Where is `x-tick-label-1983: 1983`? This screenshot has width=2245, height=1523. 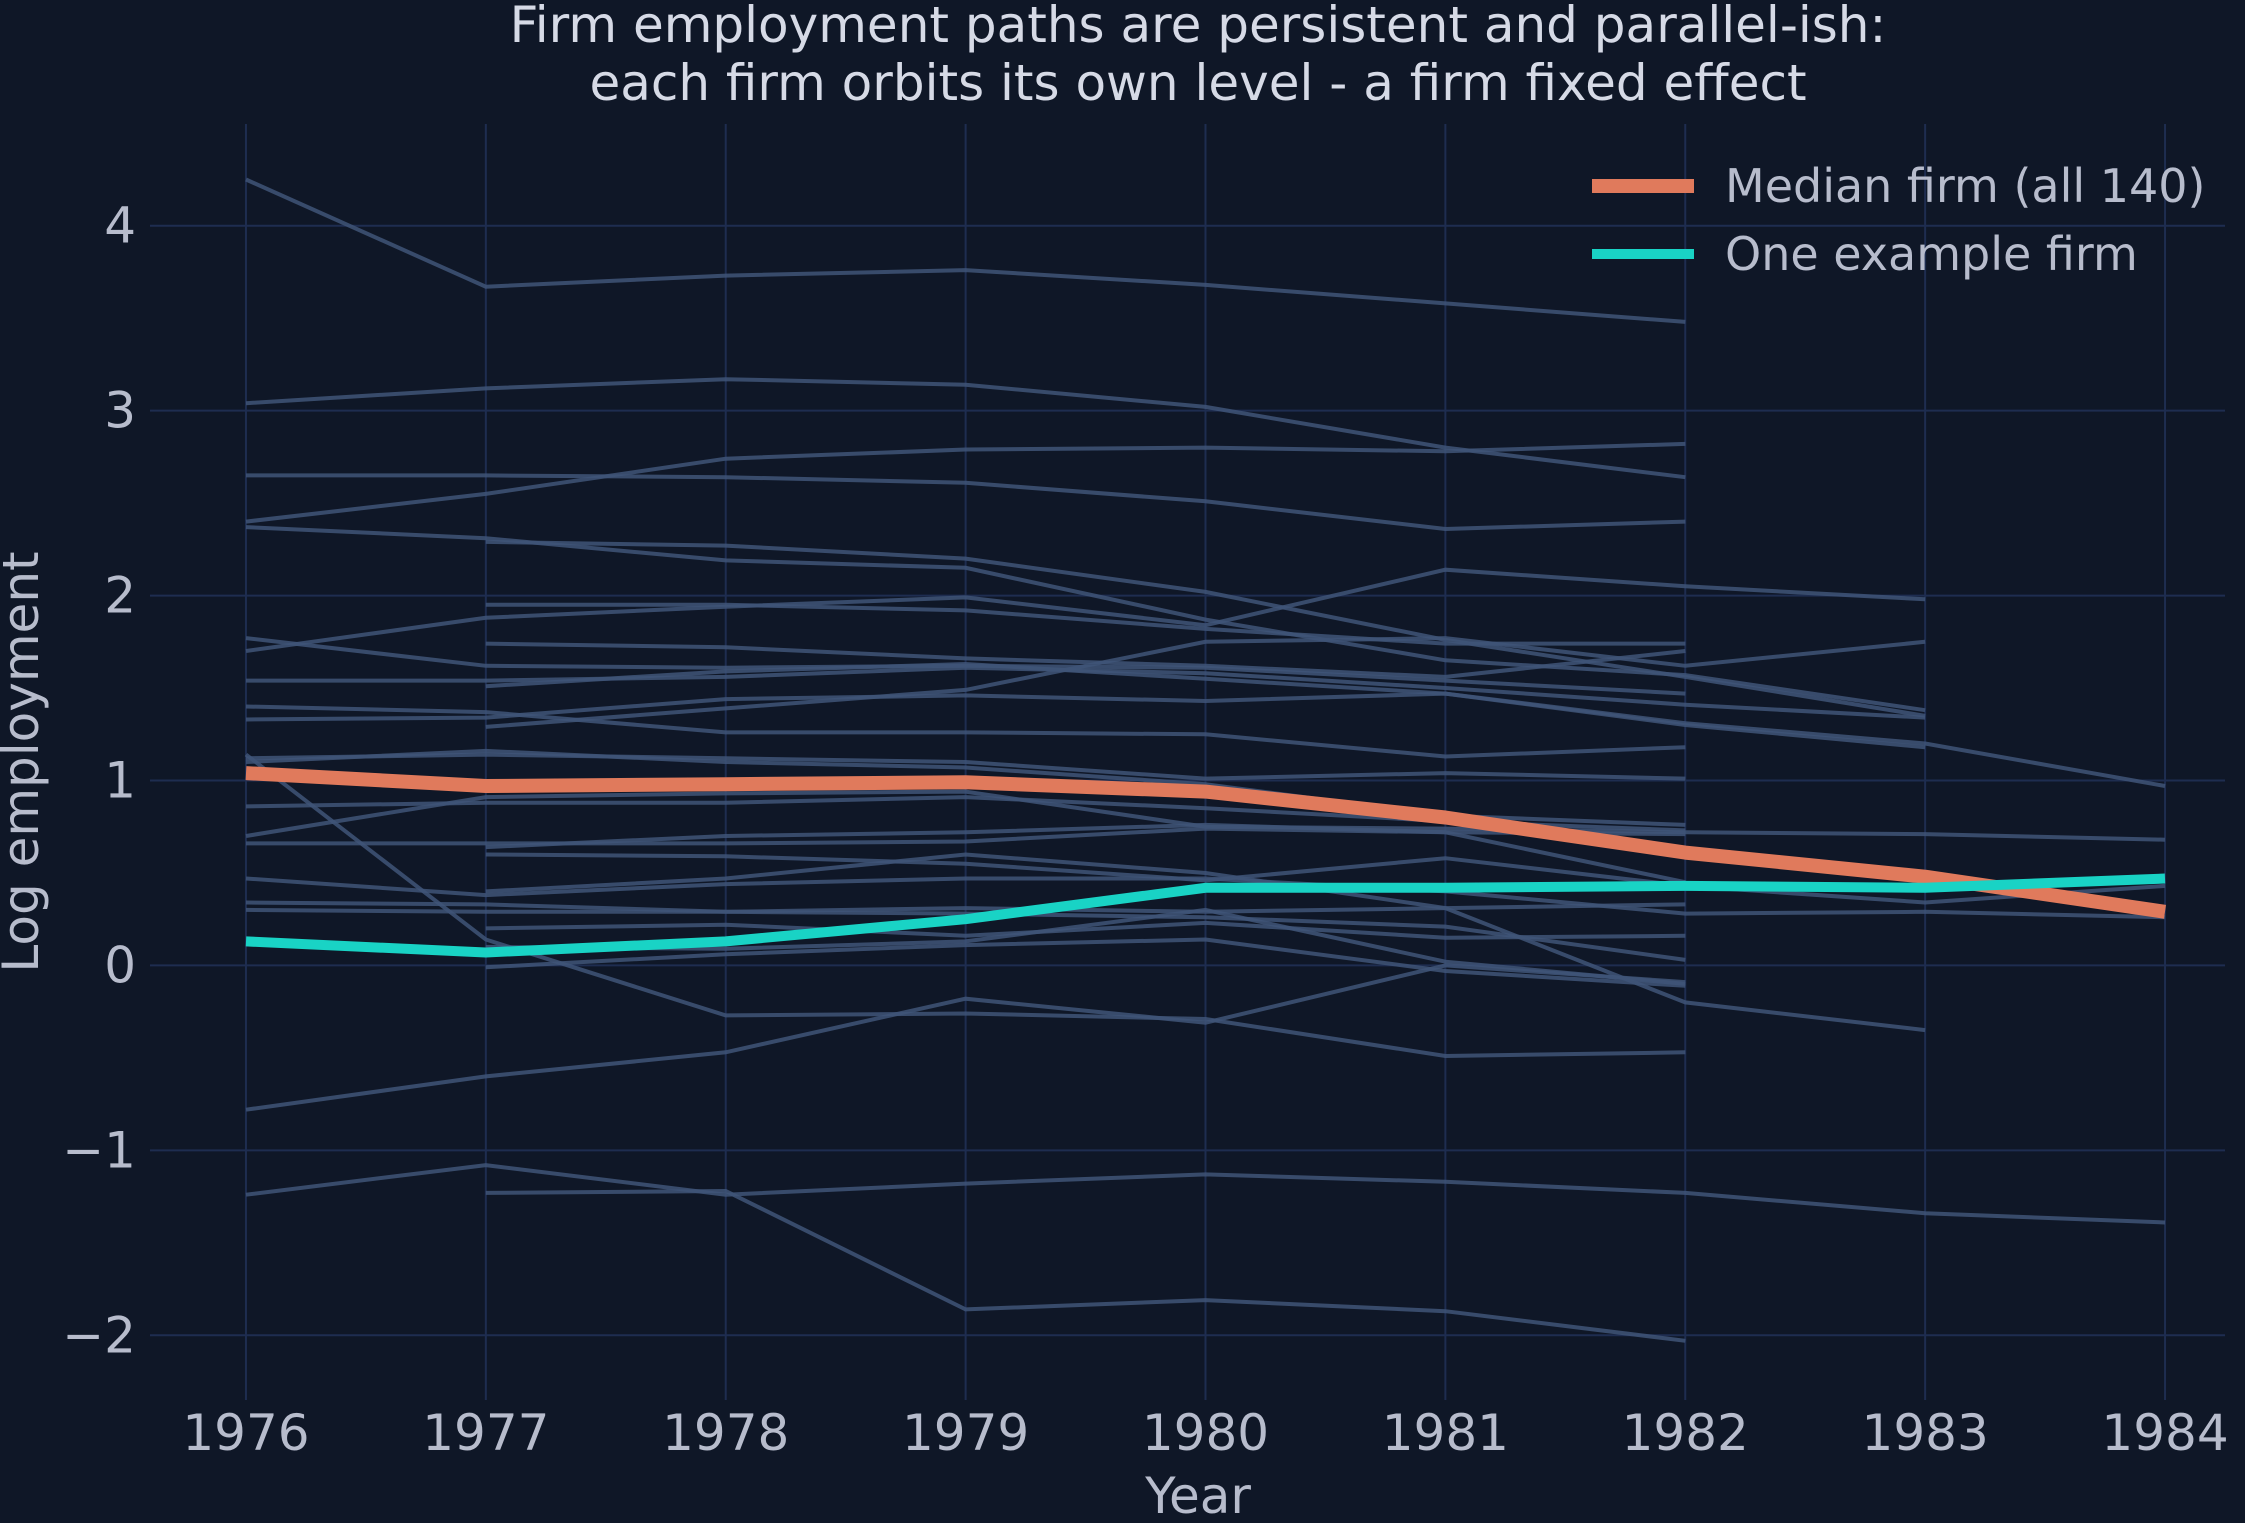 x-tick-label-1983: 1983 is located at coordinates (1925, 1433).